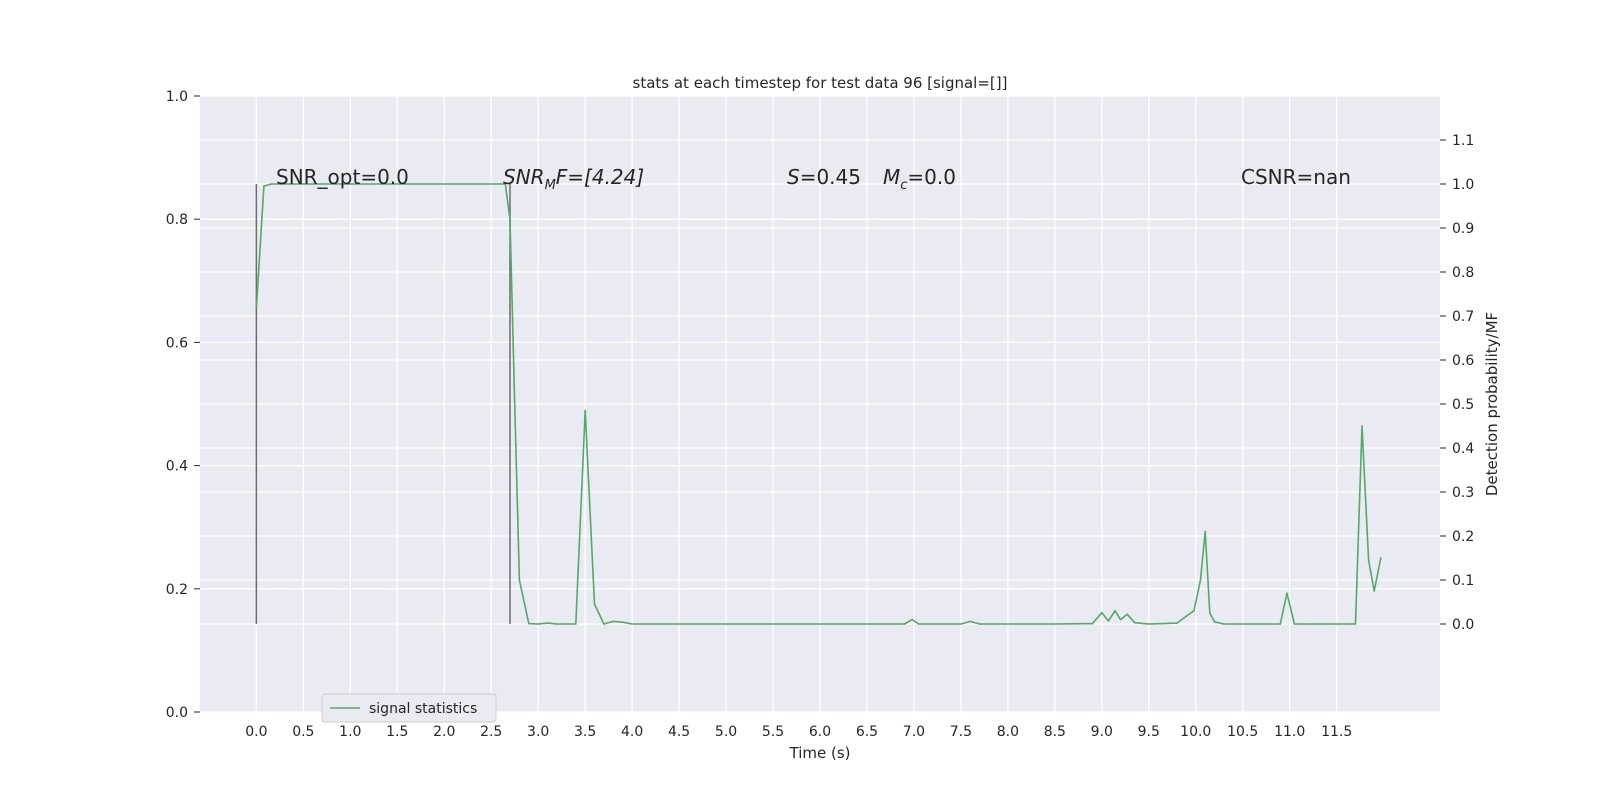 This screenshot has width=1600, height=800. Describe the element at coordinates (585, 732) in the screenshot. I see `x-tick-label: 3.5` at that location.